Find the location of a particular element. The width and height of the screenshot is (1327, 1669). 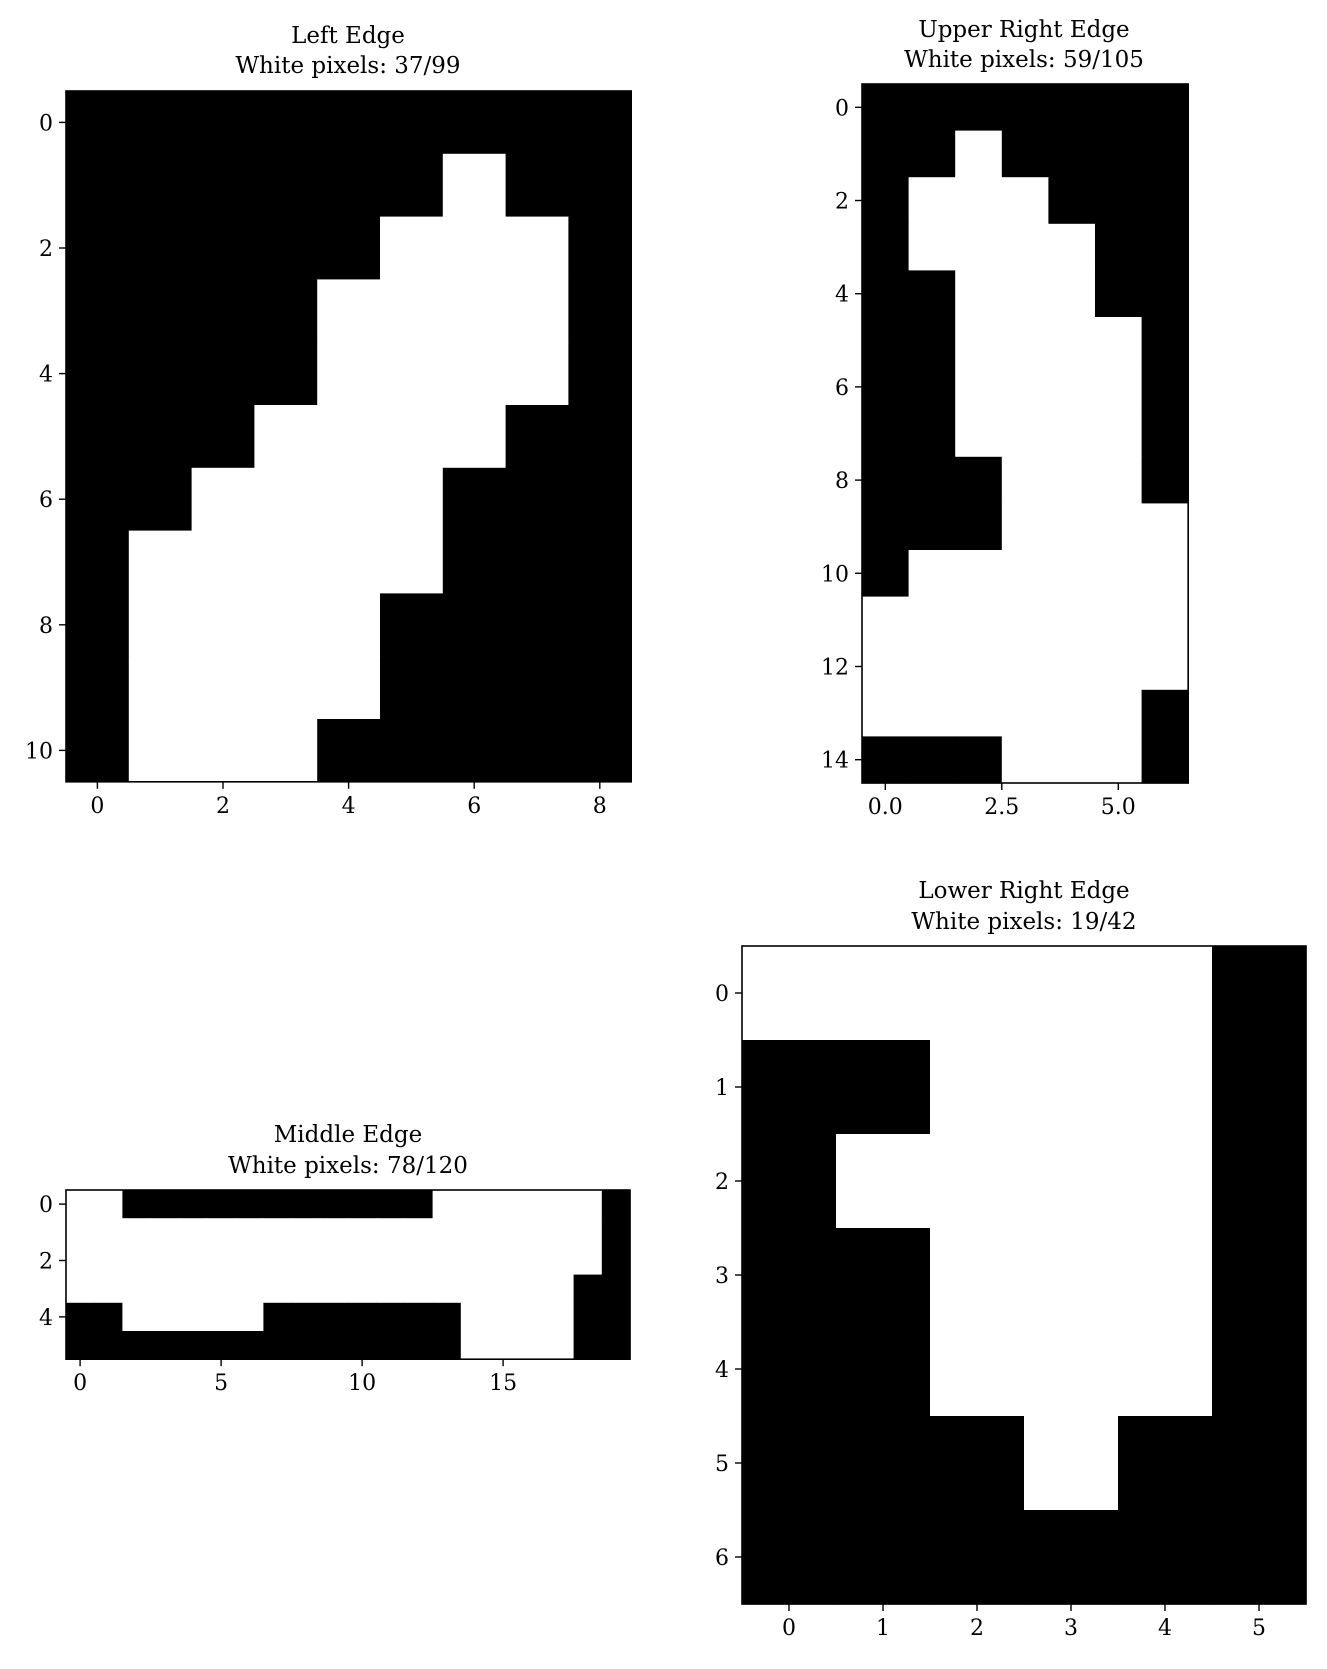

x-tick-label: 0 is located at coordinates (789, 1628).